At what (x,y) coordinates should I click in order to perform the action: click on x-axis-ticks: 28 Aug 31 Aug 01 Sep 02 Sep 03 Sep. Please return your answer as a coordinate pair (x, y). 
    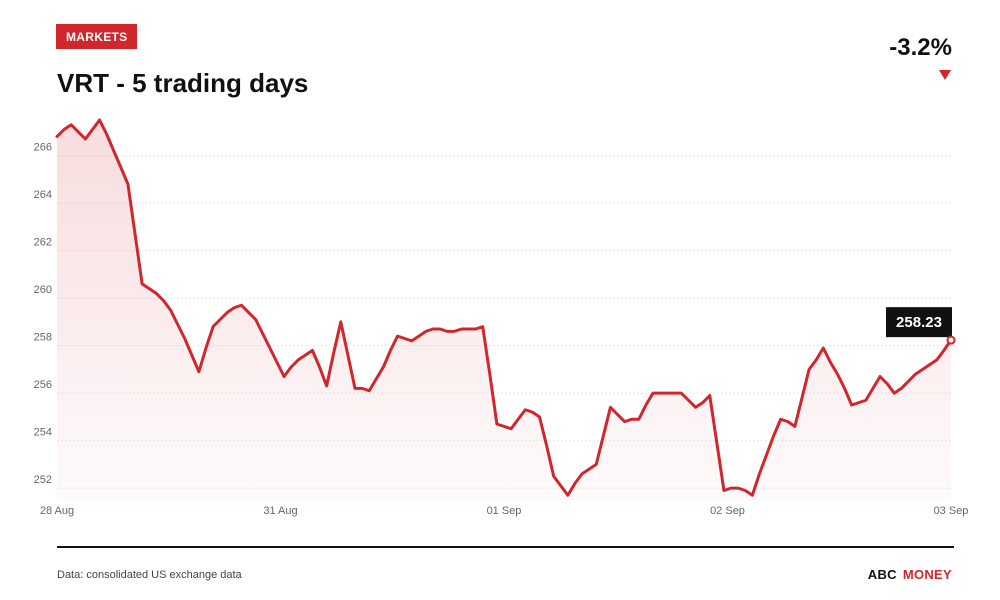
    Looking at the image, I should click on (504, 511).